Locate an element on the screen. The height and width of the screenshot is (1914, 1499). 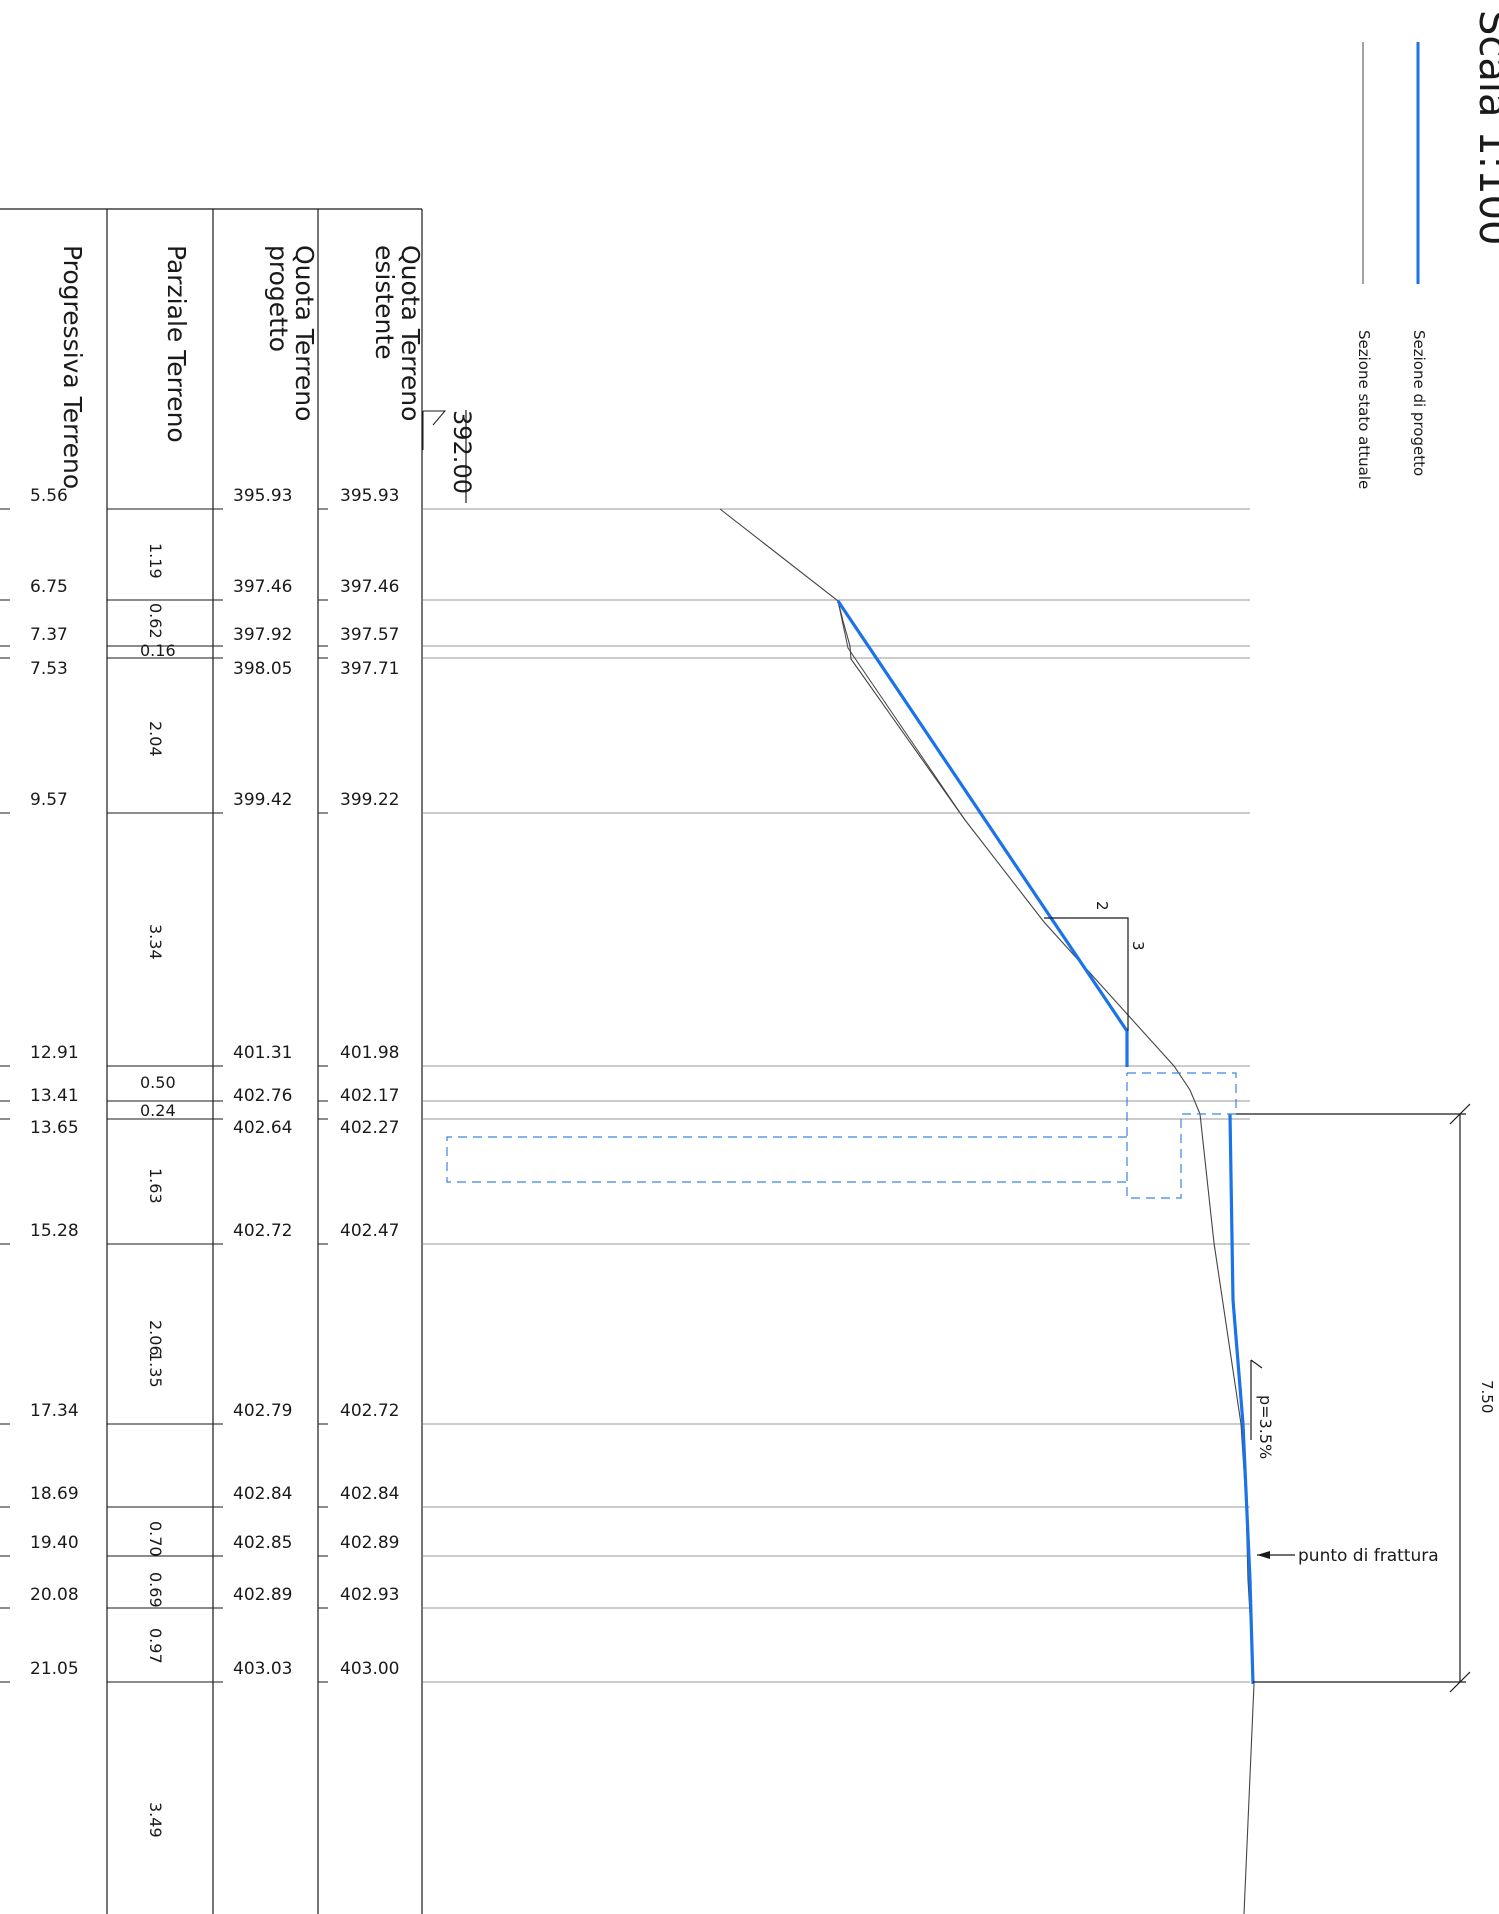
legend-project-label: Sezione di progetto is located at coordinates (1419, 403).